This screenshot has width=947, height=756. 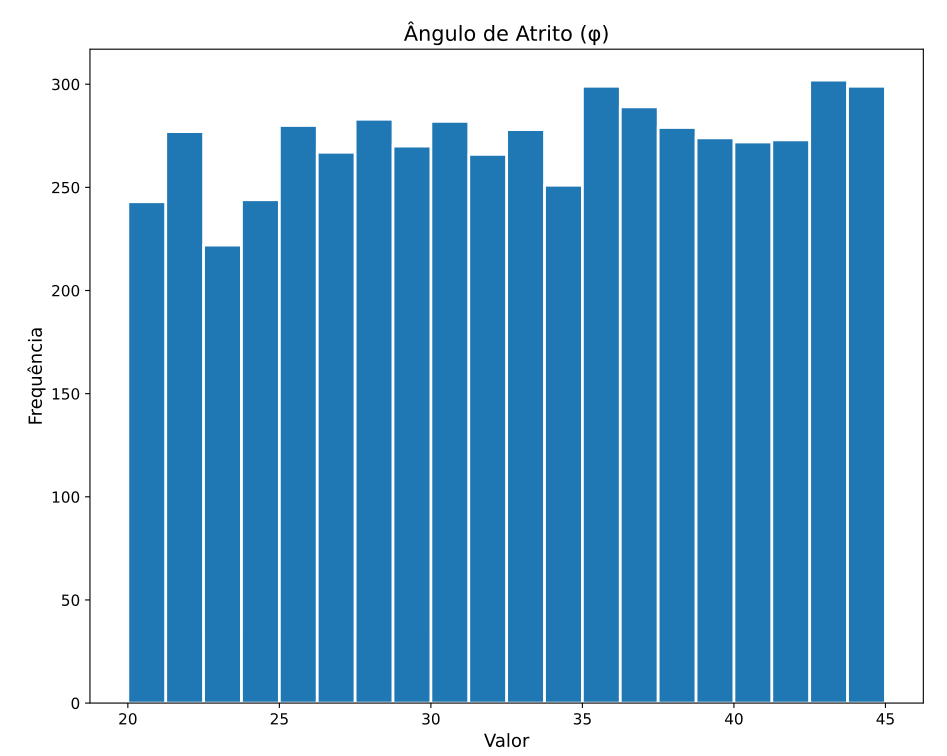 What do you see at coordinates (507, 740) in the screenshot?
I see `x-axis-title: Valor` at bounding box center [507, 740].